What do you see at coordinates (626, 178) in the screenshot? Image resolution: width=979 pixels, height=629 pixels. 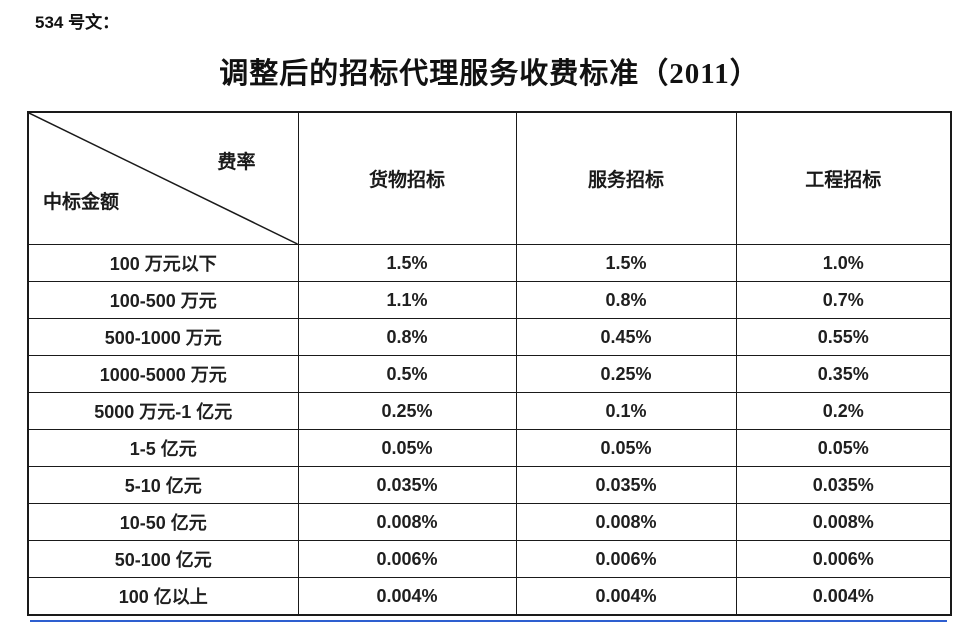 I see `column-header-service: 服务招标` at bounding box center [626, 178].